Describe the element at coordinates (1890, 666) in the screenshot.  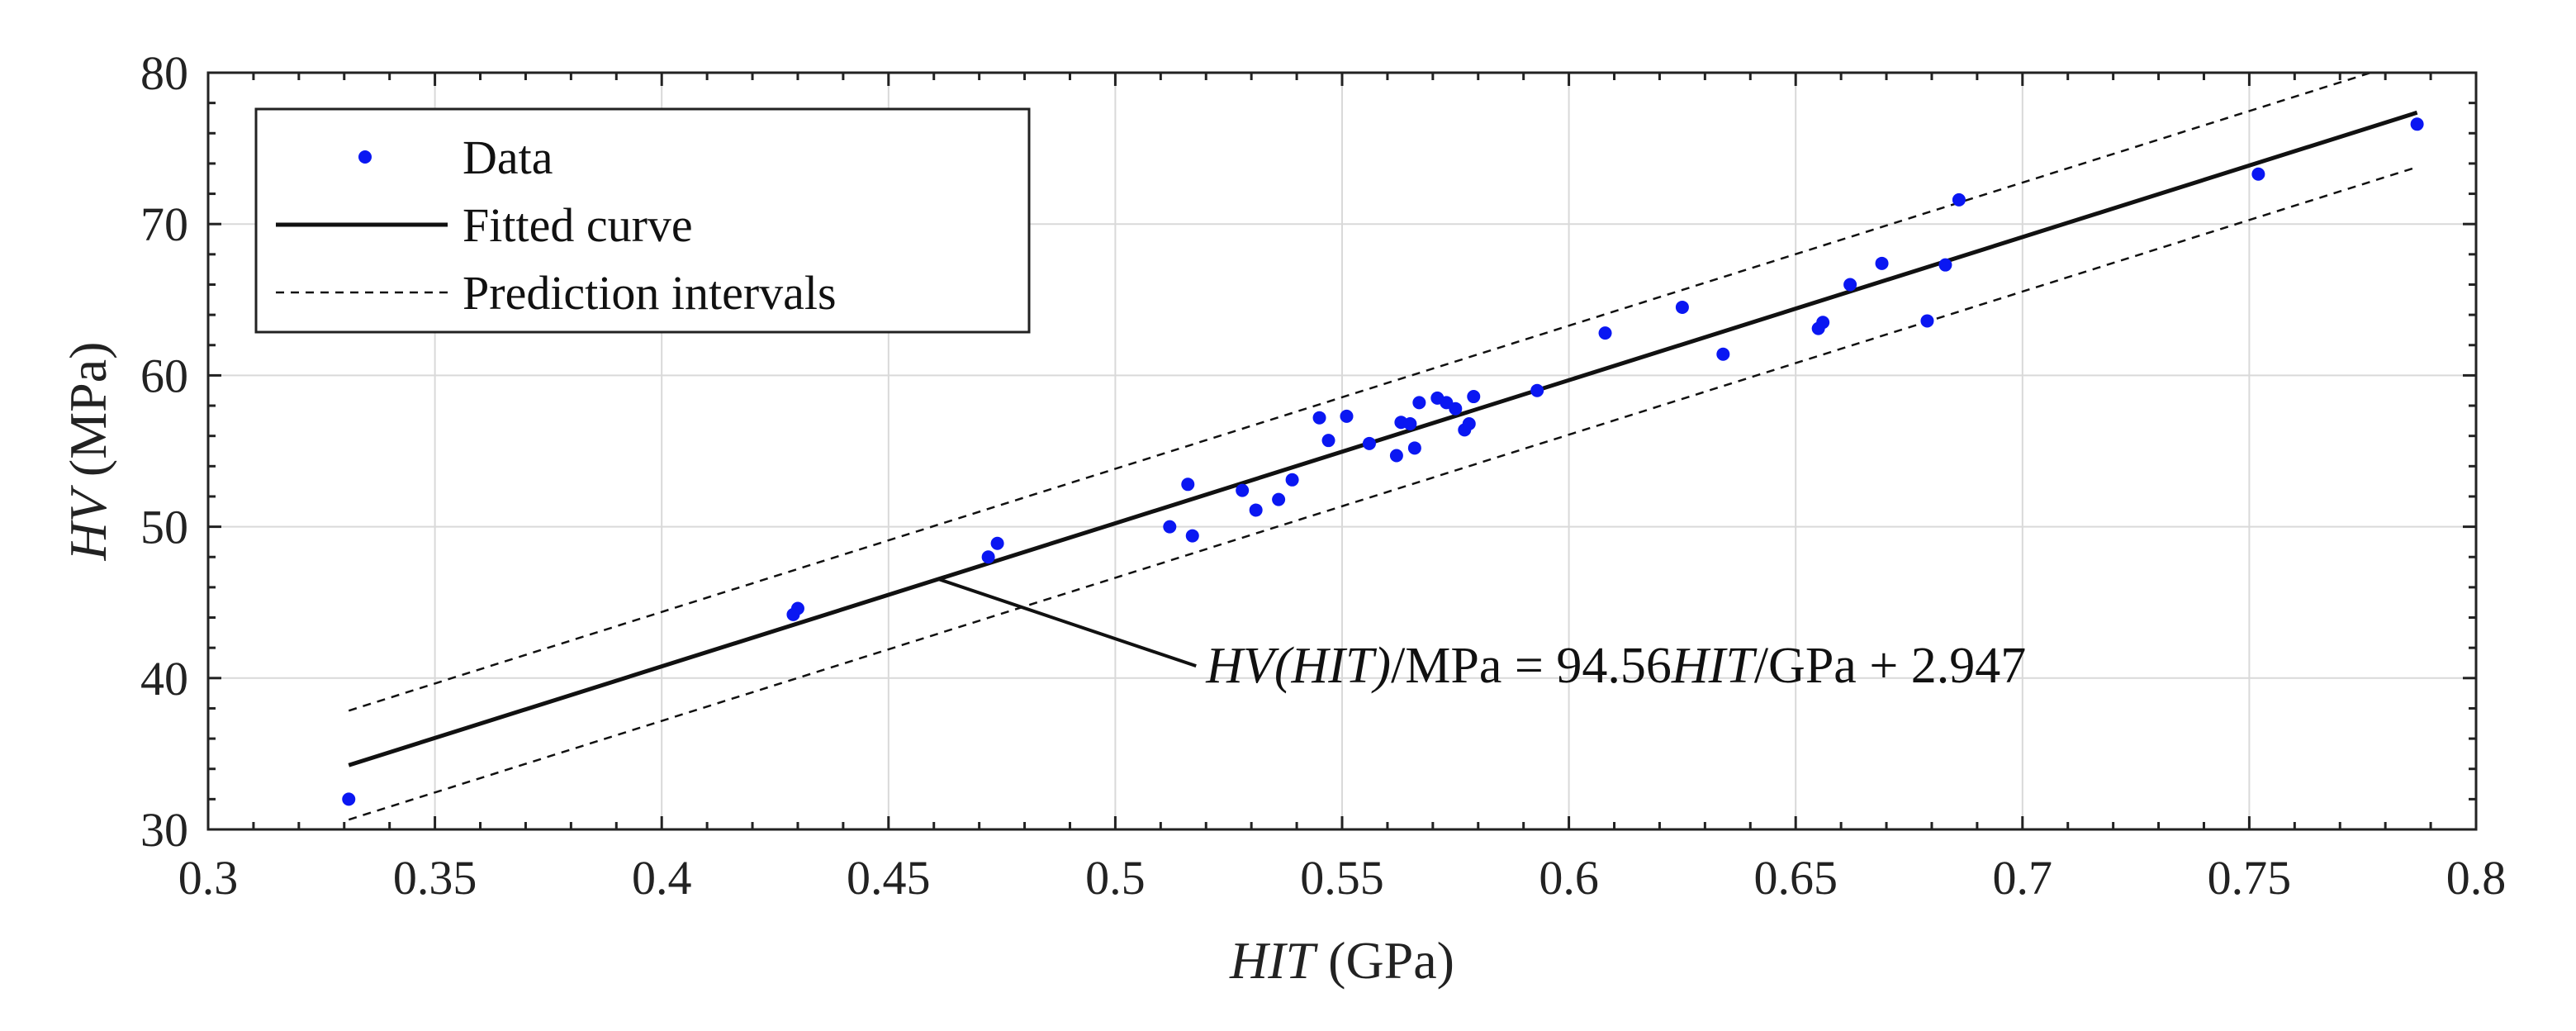
I see `equation-part: /GPa + 2.947` at that location.